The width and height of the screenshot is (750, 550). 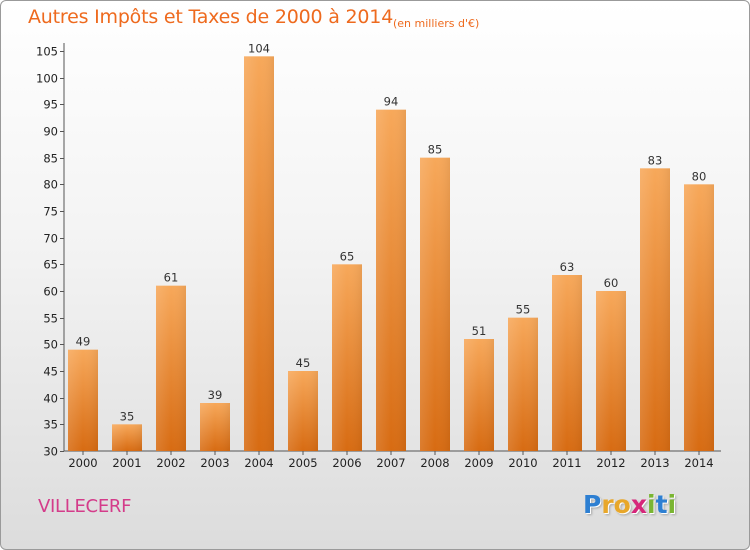 I want to click on logo-letter: x, so click(x=638, y=504).